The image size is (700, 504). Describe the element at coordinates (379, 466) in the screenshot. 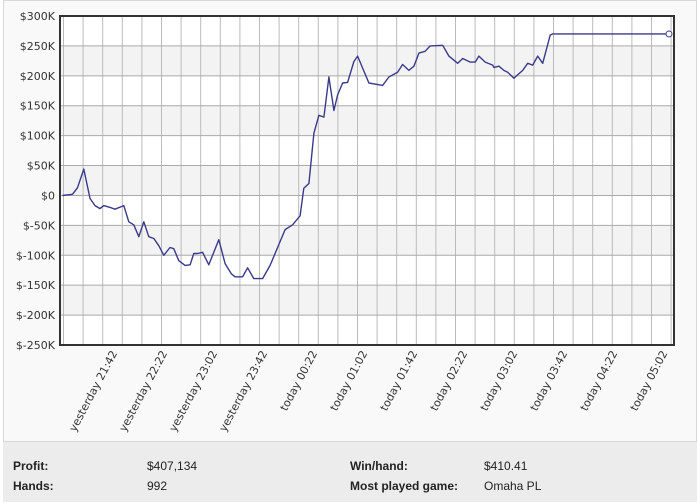

I see `win-per-hand-label: Win/hand:` at that location.